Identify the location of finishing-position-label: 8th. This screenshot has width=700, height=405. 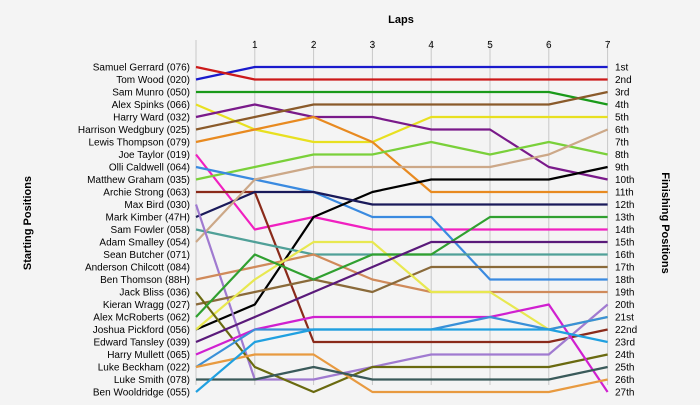
(622, 155).